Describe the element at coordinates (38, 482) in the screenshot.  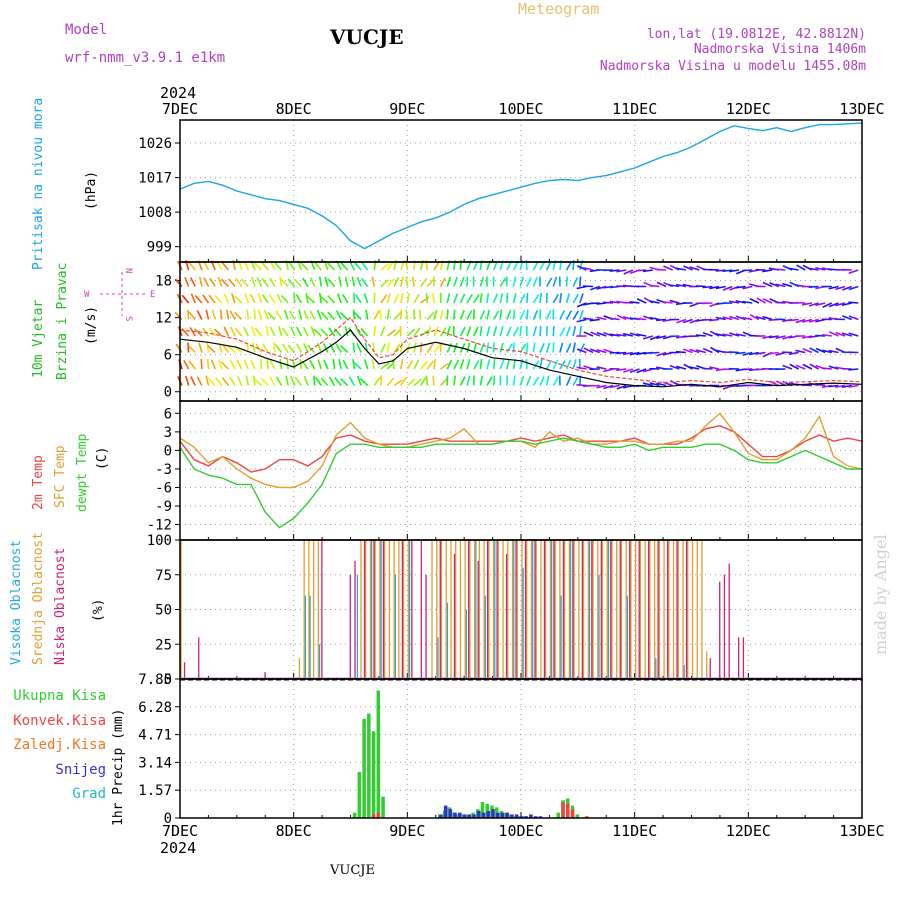
I see `temp-2m-title: 2m Temp` at that location.